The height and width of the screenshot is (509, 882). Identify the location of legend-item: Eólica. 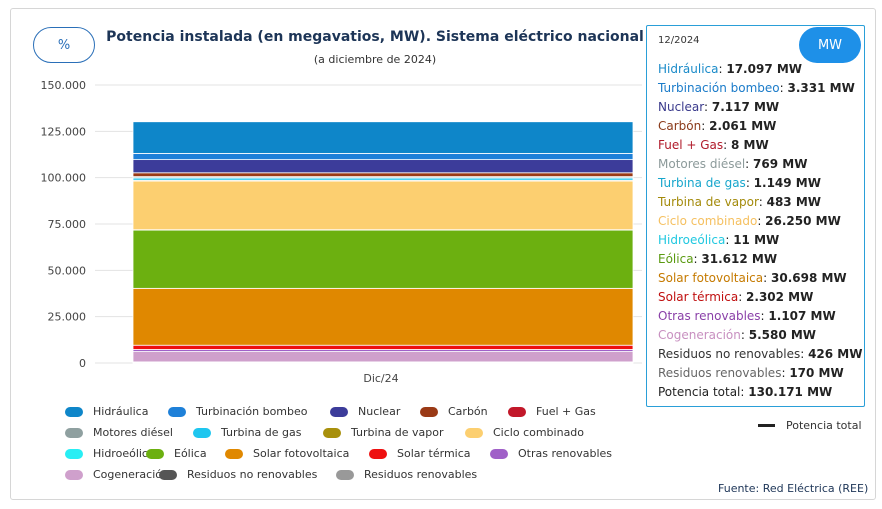
(176, 453).